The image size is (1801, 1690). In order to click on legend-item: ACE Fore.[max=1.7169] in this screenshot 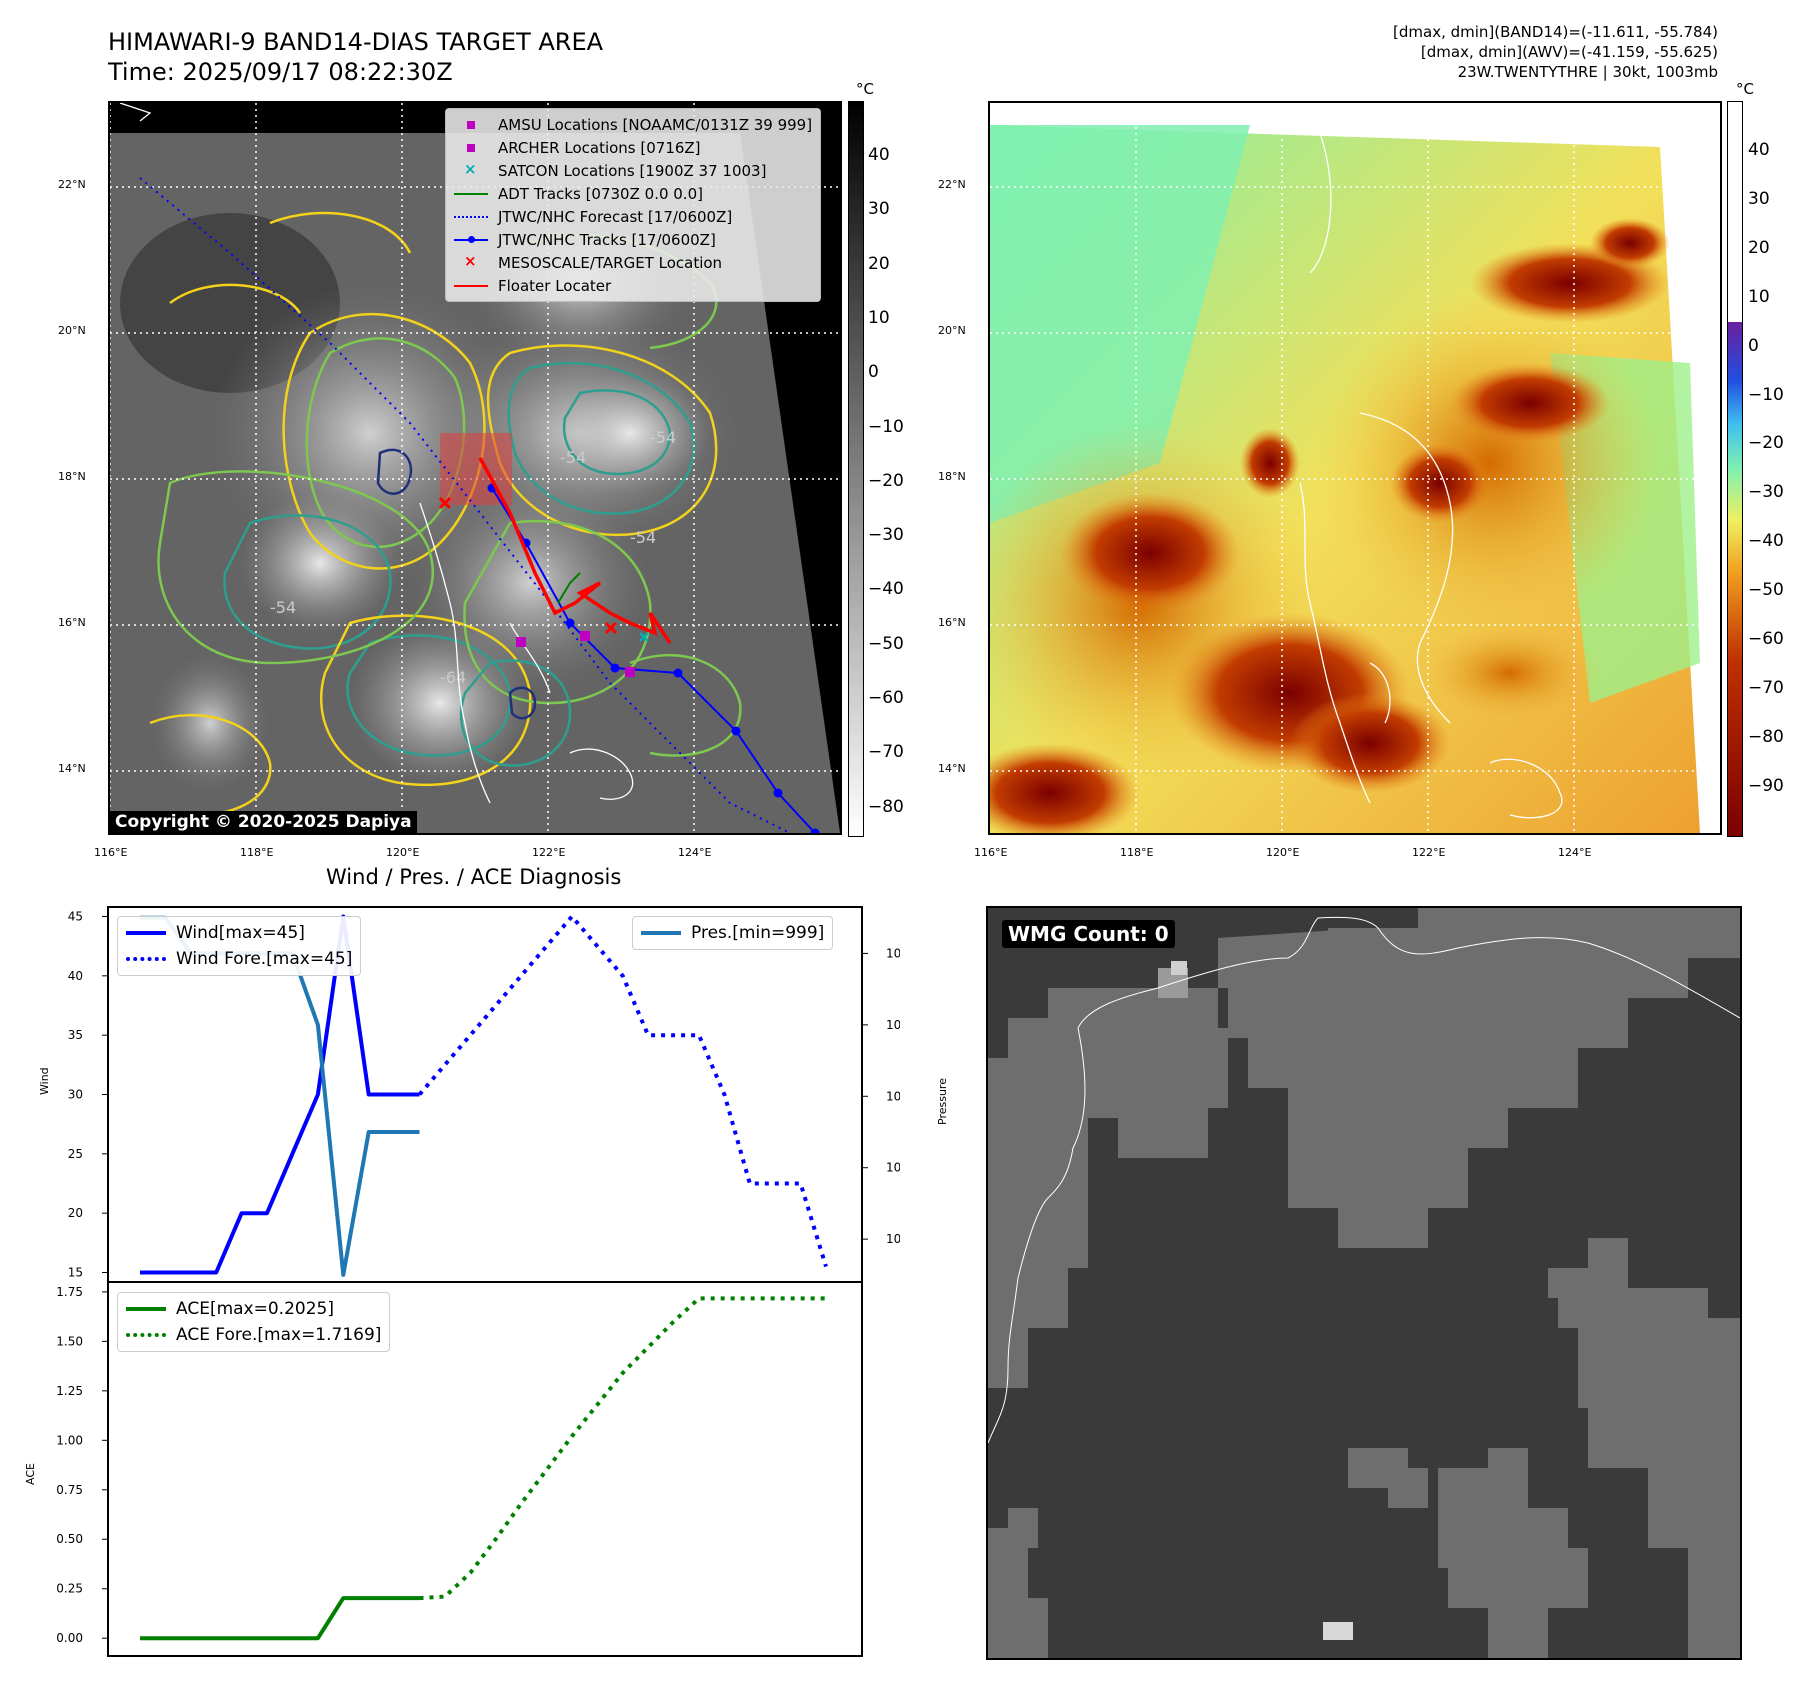, I will do `click(253, 1335)`.